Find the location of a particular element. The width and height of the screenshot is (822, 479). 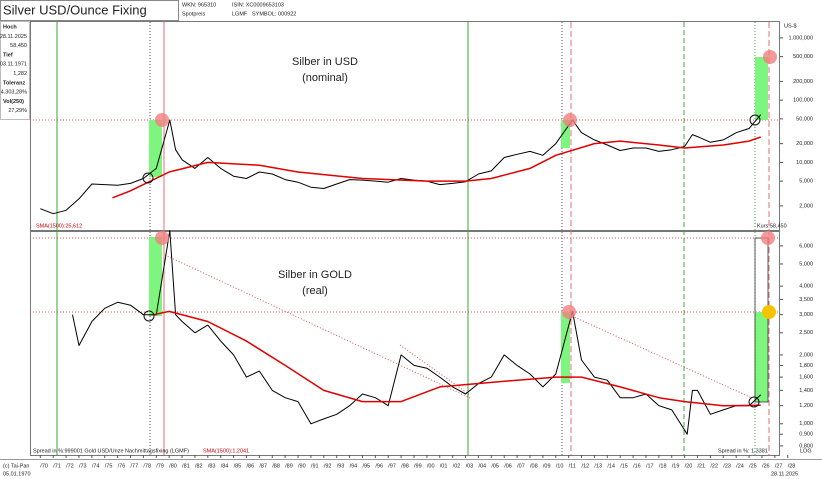

sidebar-item: Tief is located at coordinates (8, 55).